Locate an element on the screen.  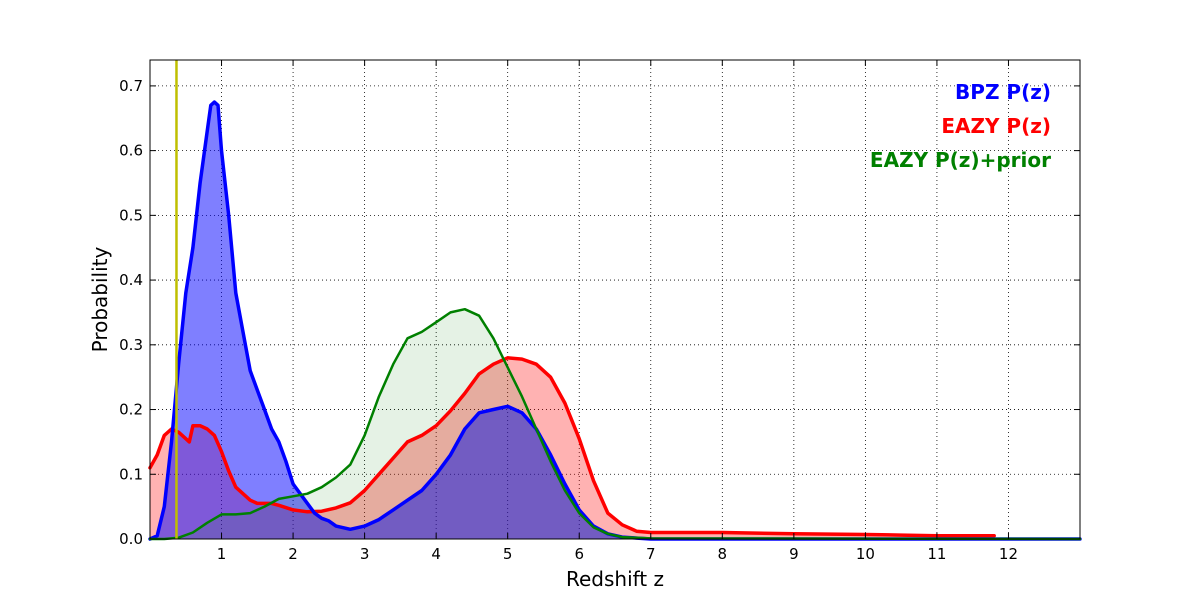
legend: BPZ P(z) EAZY P(z) EAZY P(z)+prior is located at coordinates (960, 126).